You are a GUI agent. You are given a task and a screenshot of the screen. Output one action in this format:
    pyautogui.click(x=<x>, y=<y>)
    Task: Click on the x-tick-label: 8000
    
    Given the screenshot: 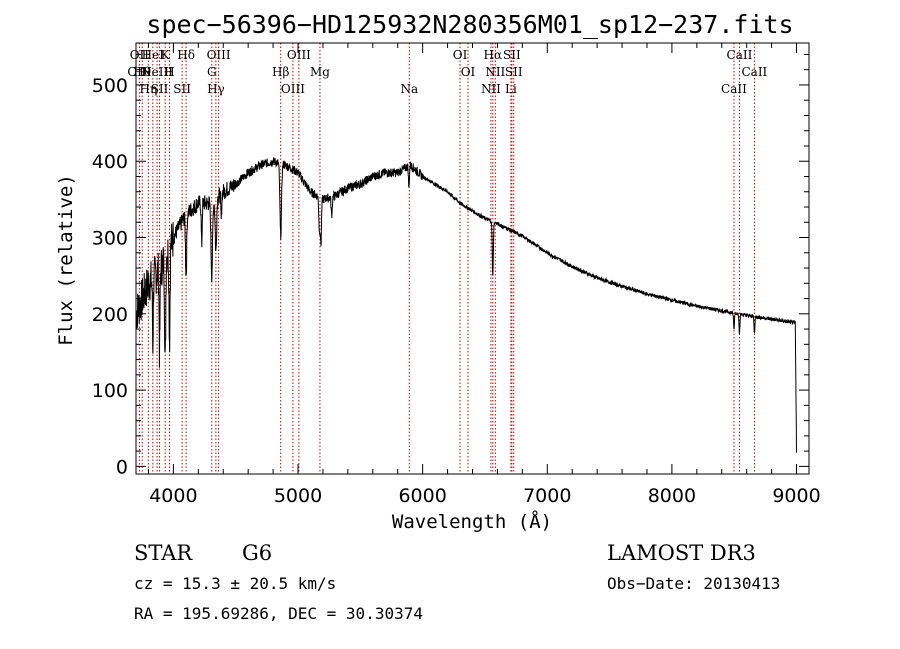 What is the action you would take?
    pyautogui.click(x=672, y=496)
    